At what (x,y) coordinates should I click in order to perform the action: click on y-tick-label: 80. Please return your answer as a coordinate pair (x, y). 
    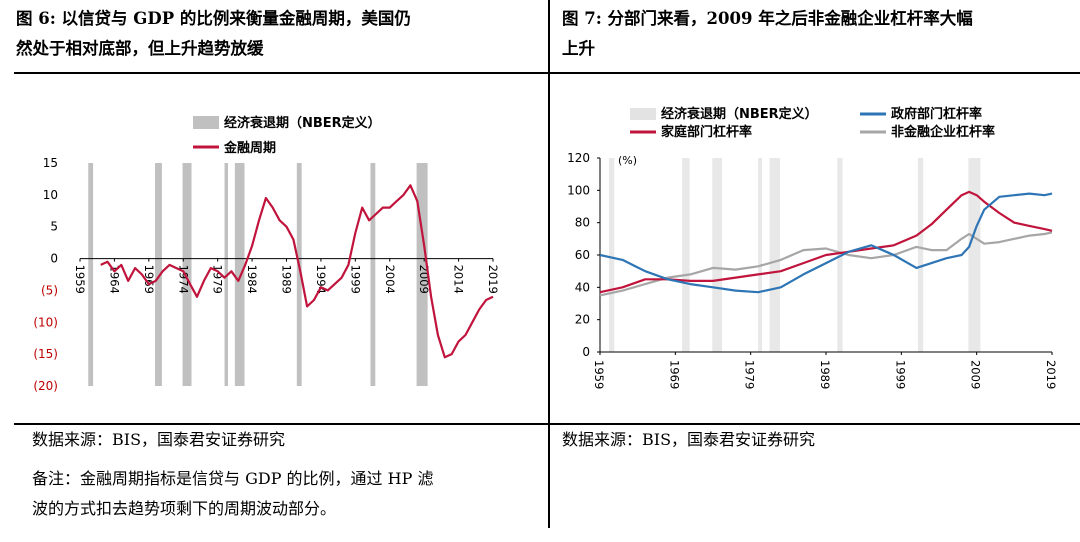
    Looking at the image, I should click on (582, 223).